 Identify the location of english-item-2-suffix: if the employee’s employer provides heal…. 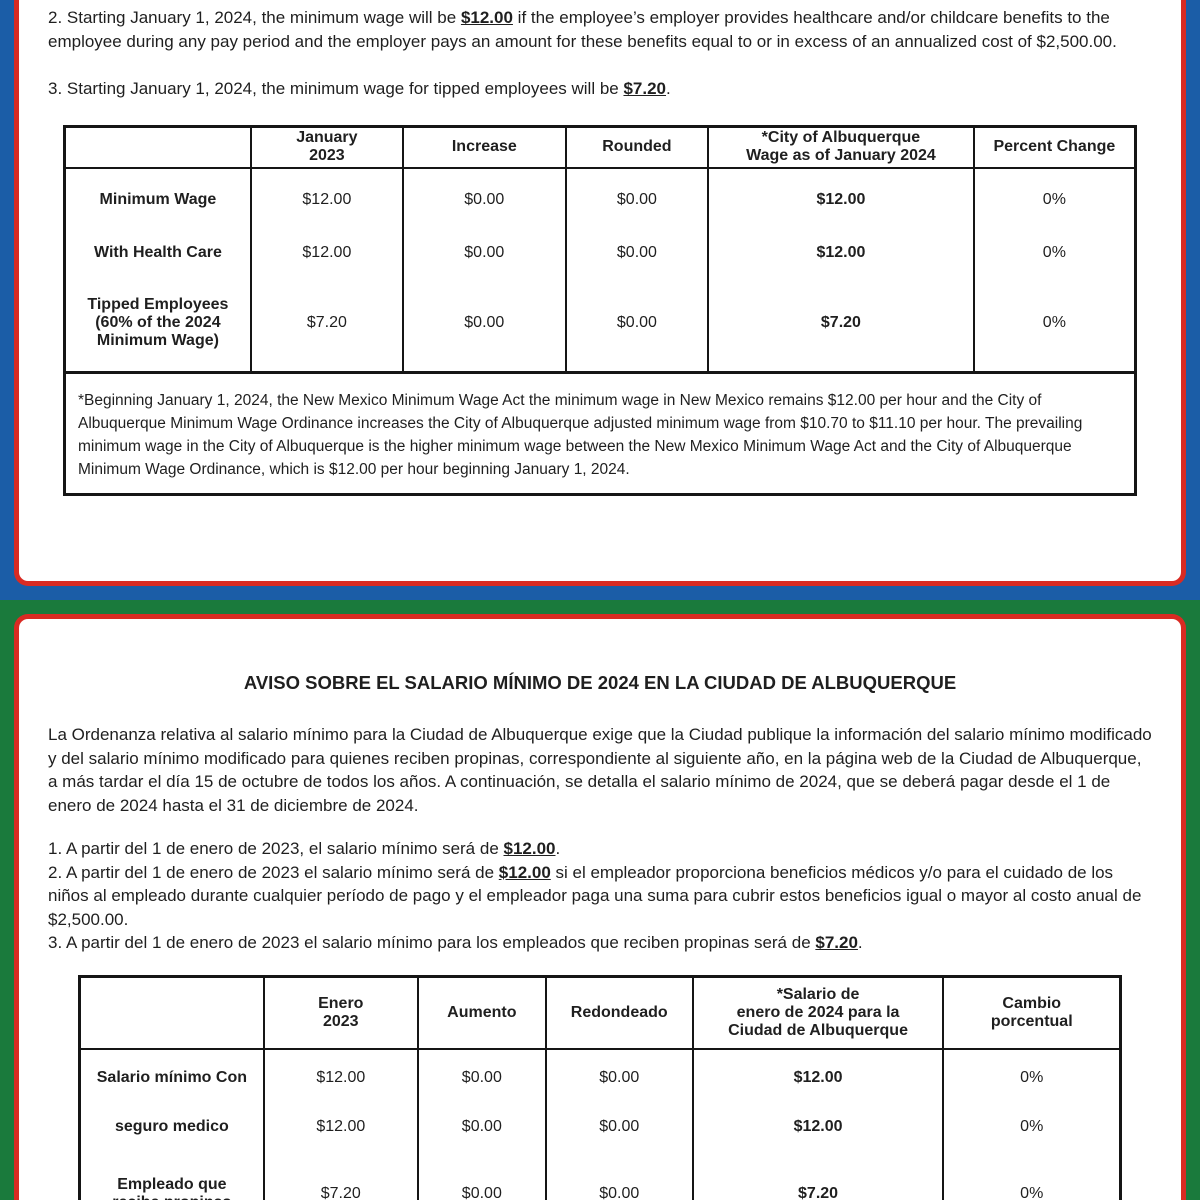
(582, 29).